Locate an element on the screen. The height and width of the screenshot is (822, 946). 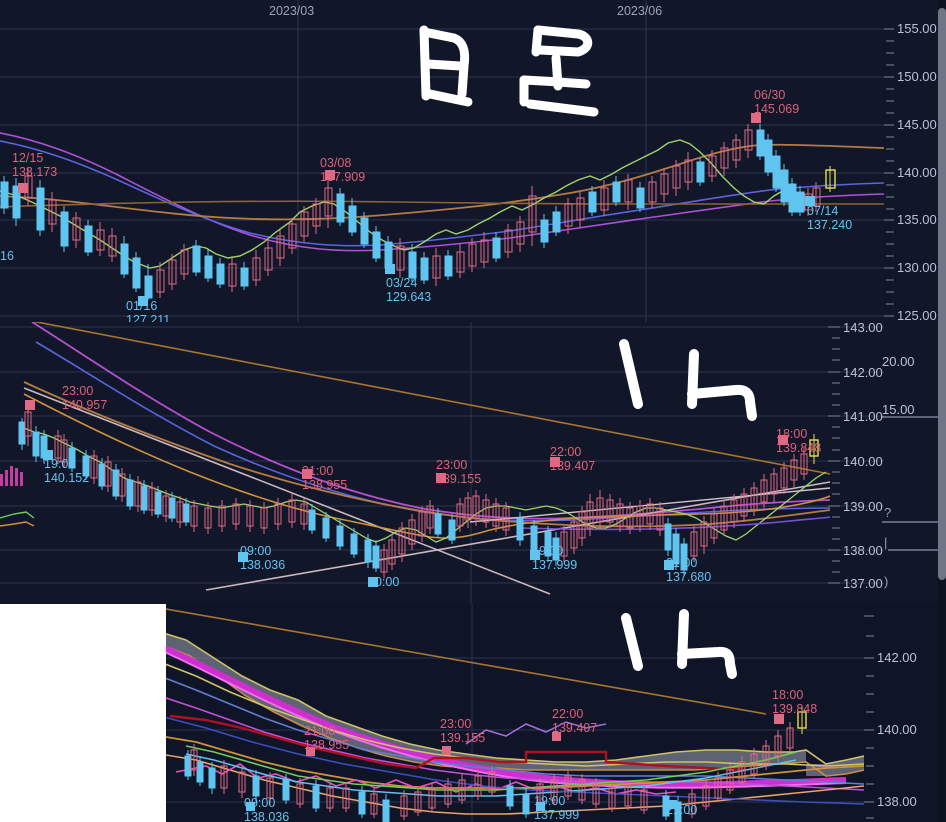
daily-month-gridlines is located at coordinates (472, 161).